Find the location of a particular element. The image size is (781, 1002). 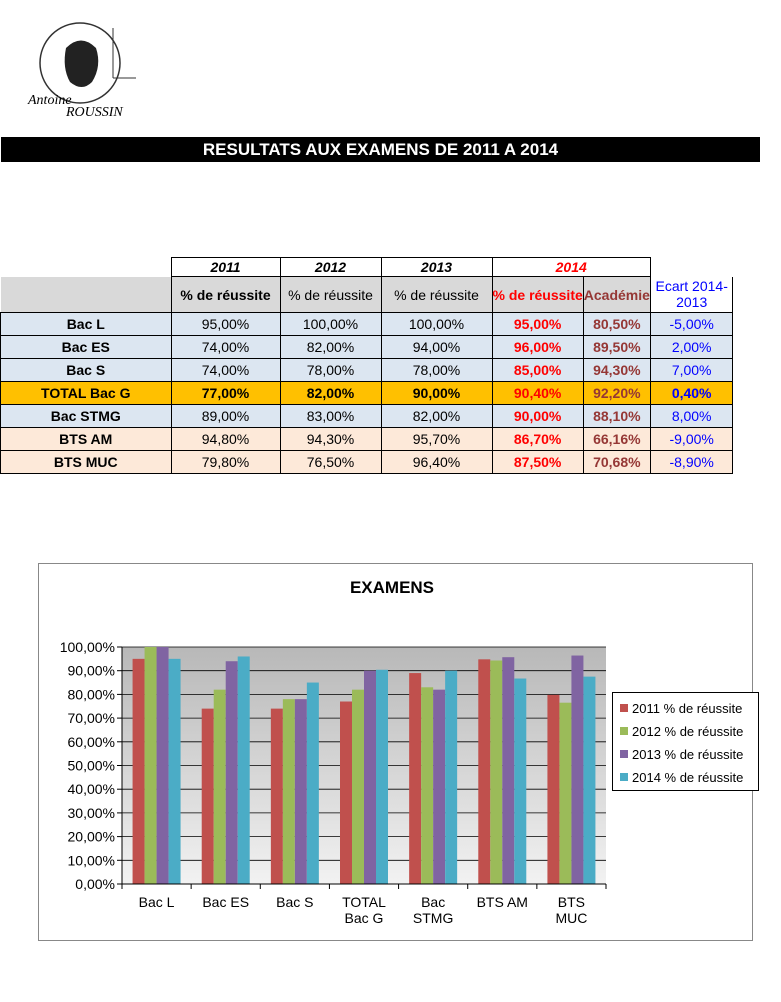

x-tick-label: Bac STMG is located at coordinates (433, 910).